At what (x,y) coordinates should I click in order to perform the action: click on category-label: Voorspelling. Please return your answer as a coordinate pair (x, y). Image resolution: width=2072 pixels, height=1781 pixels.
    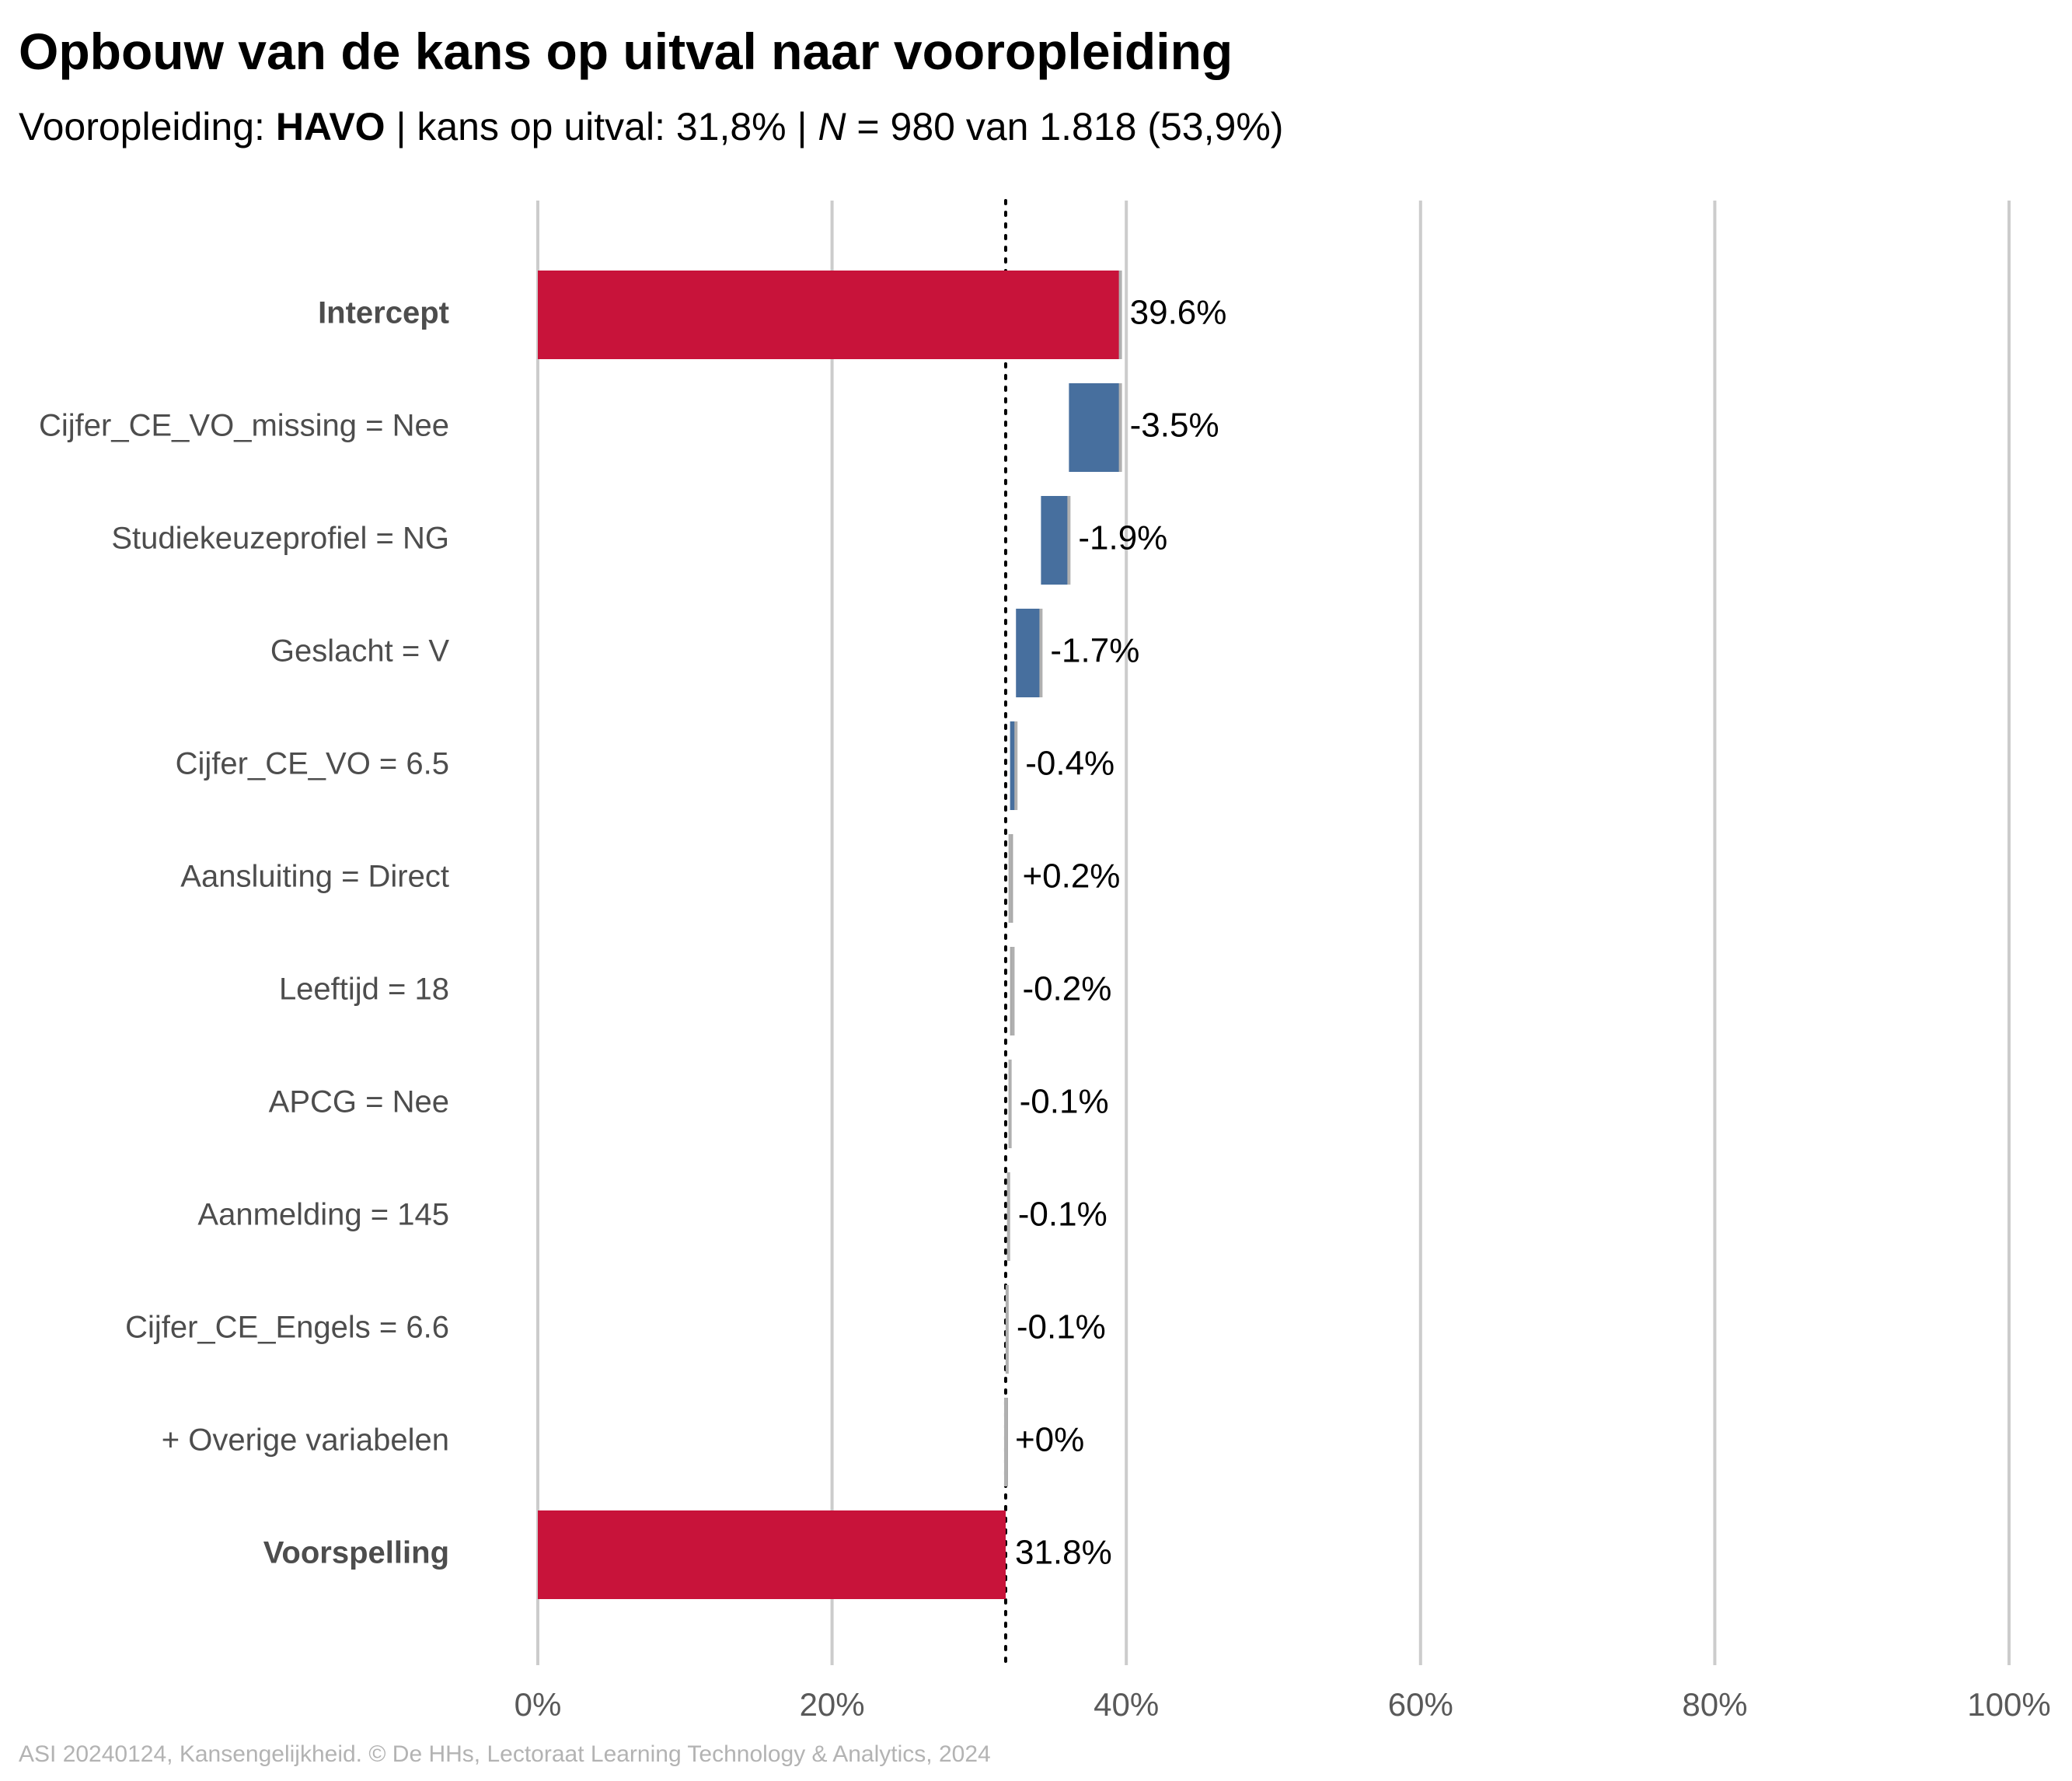
    Looking at the image, I should click on (356, 1553).